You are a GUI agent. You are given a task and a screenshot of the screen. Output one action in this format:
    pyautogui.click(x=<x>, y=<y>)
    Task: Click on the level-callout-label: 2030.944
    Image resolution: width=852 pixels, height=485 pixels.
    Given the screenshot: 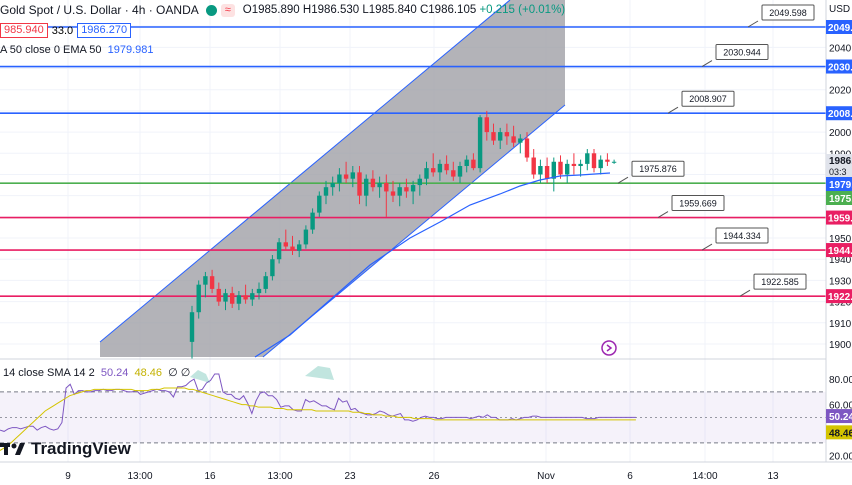 What is the action you would take?
    pyautogui.click(x=742, y=53)
    